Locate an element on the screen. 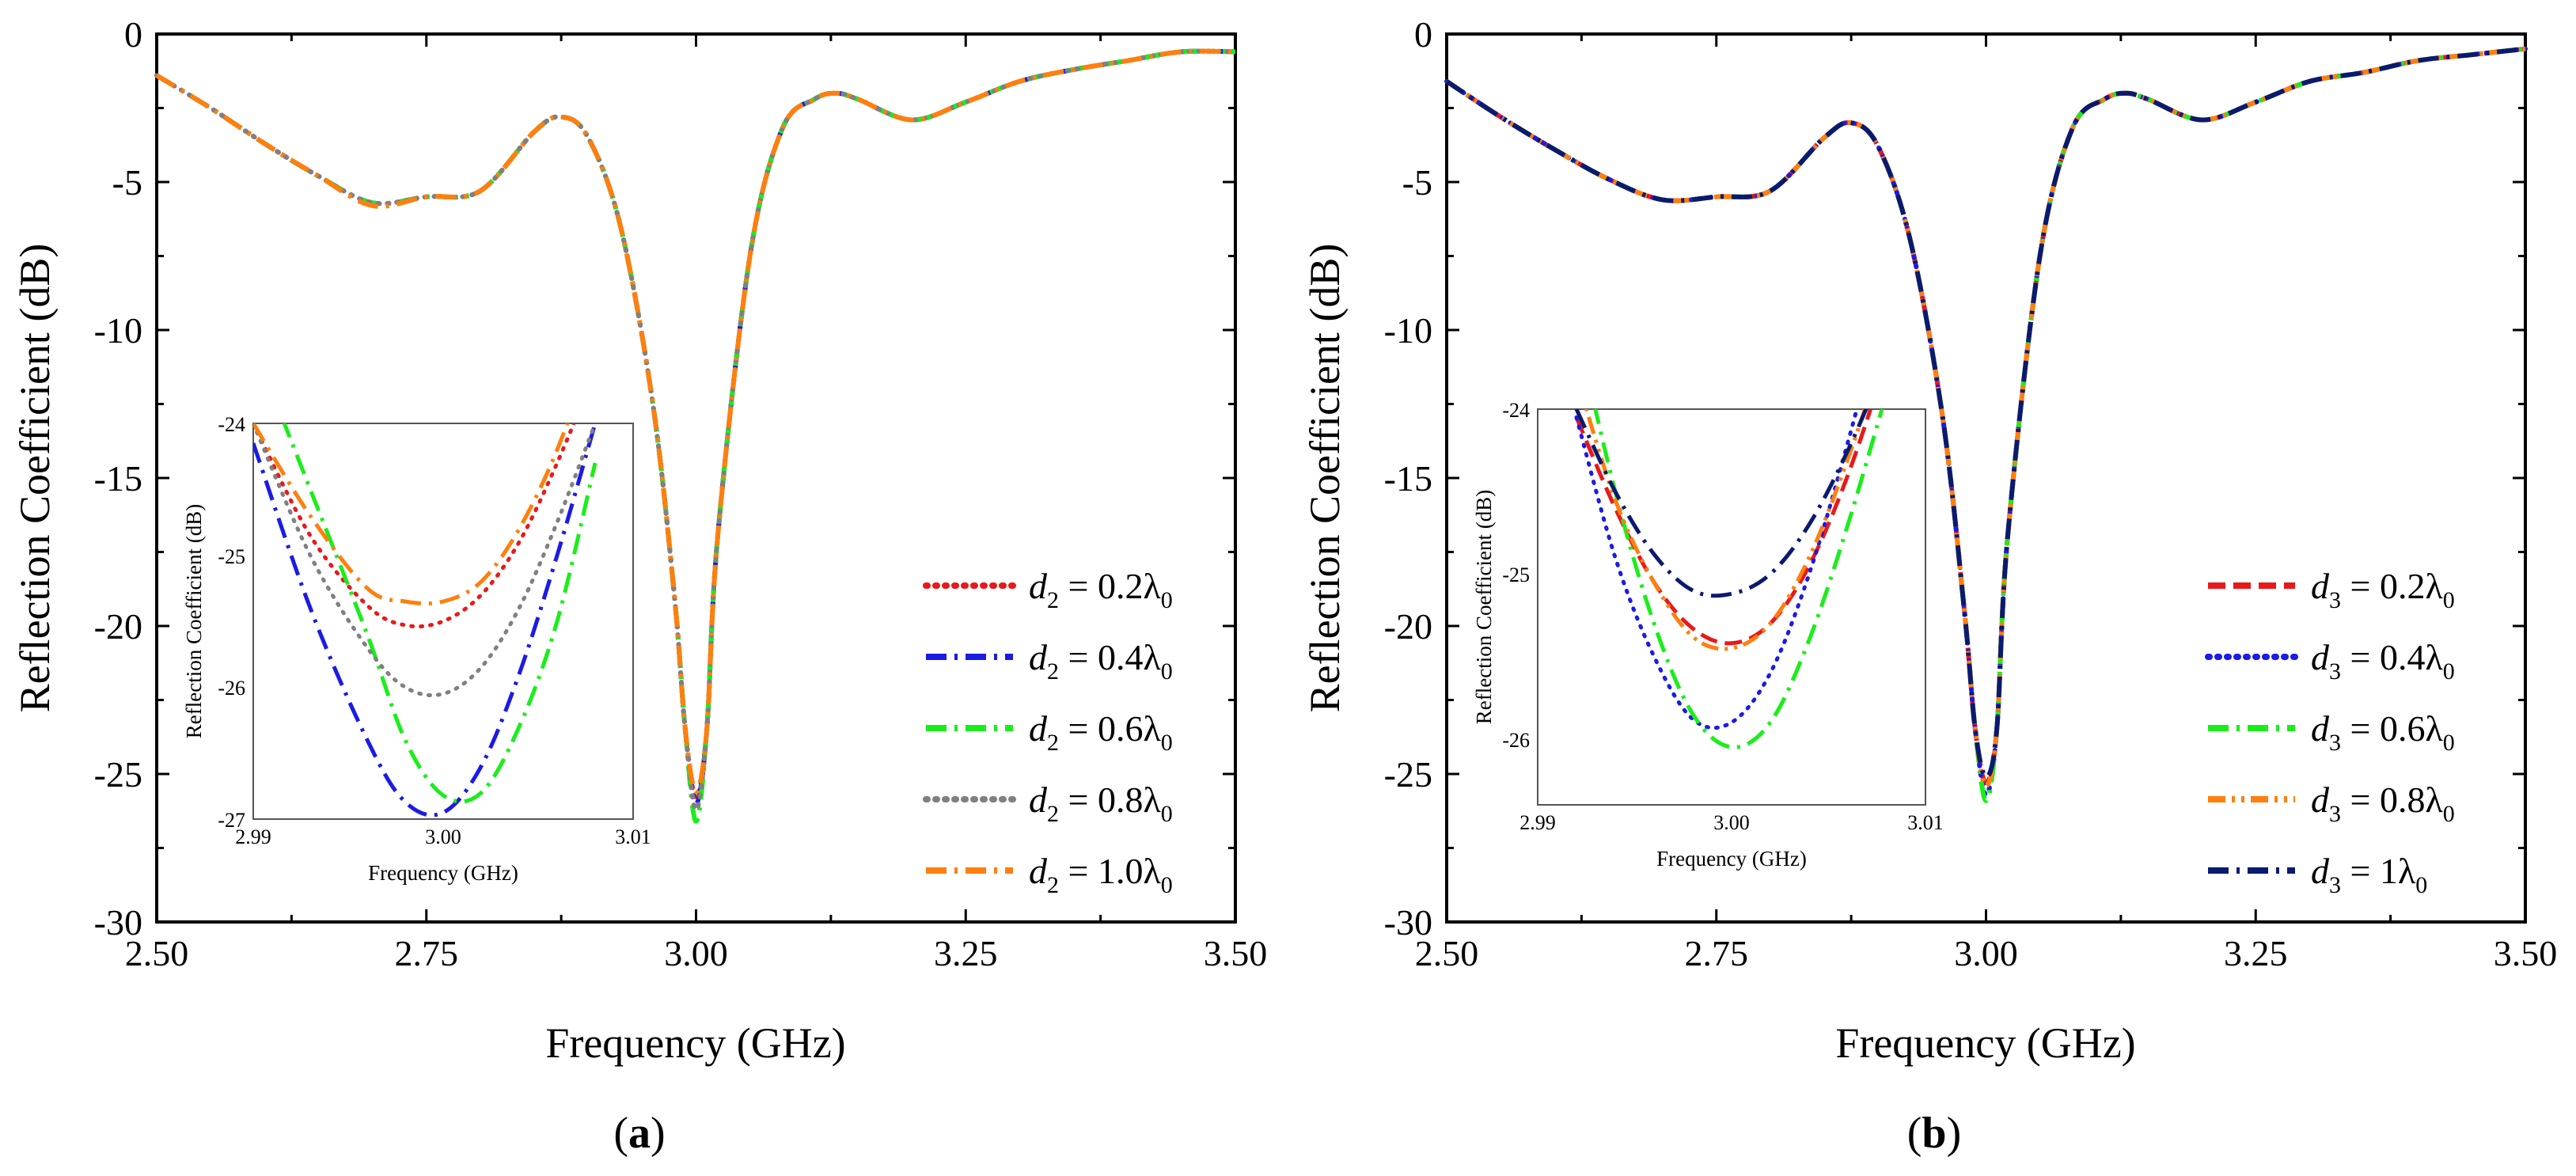 The width and height of the screenshot is (2576, 1176). panel-a-legend-entry-1: d2 = 0.4λ0 is located at coordinates (1049, 661).